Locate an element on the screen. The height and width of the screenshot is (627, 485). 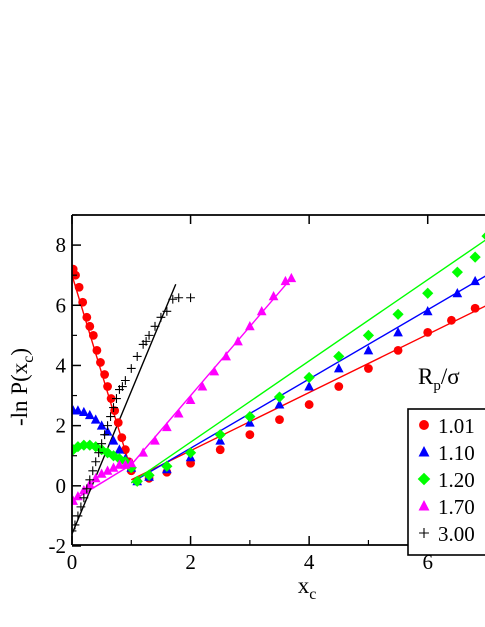
y-tick-label: 2 is located at coordinates (61, 426).